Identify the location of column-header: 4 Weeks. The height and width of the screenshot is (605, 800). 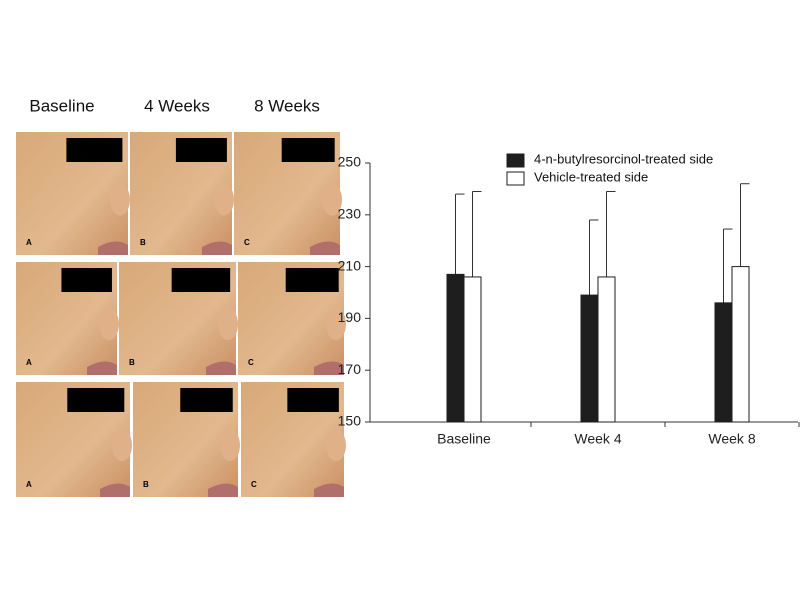
(177, 105).